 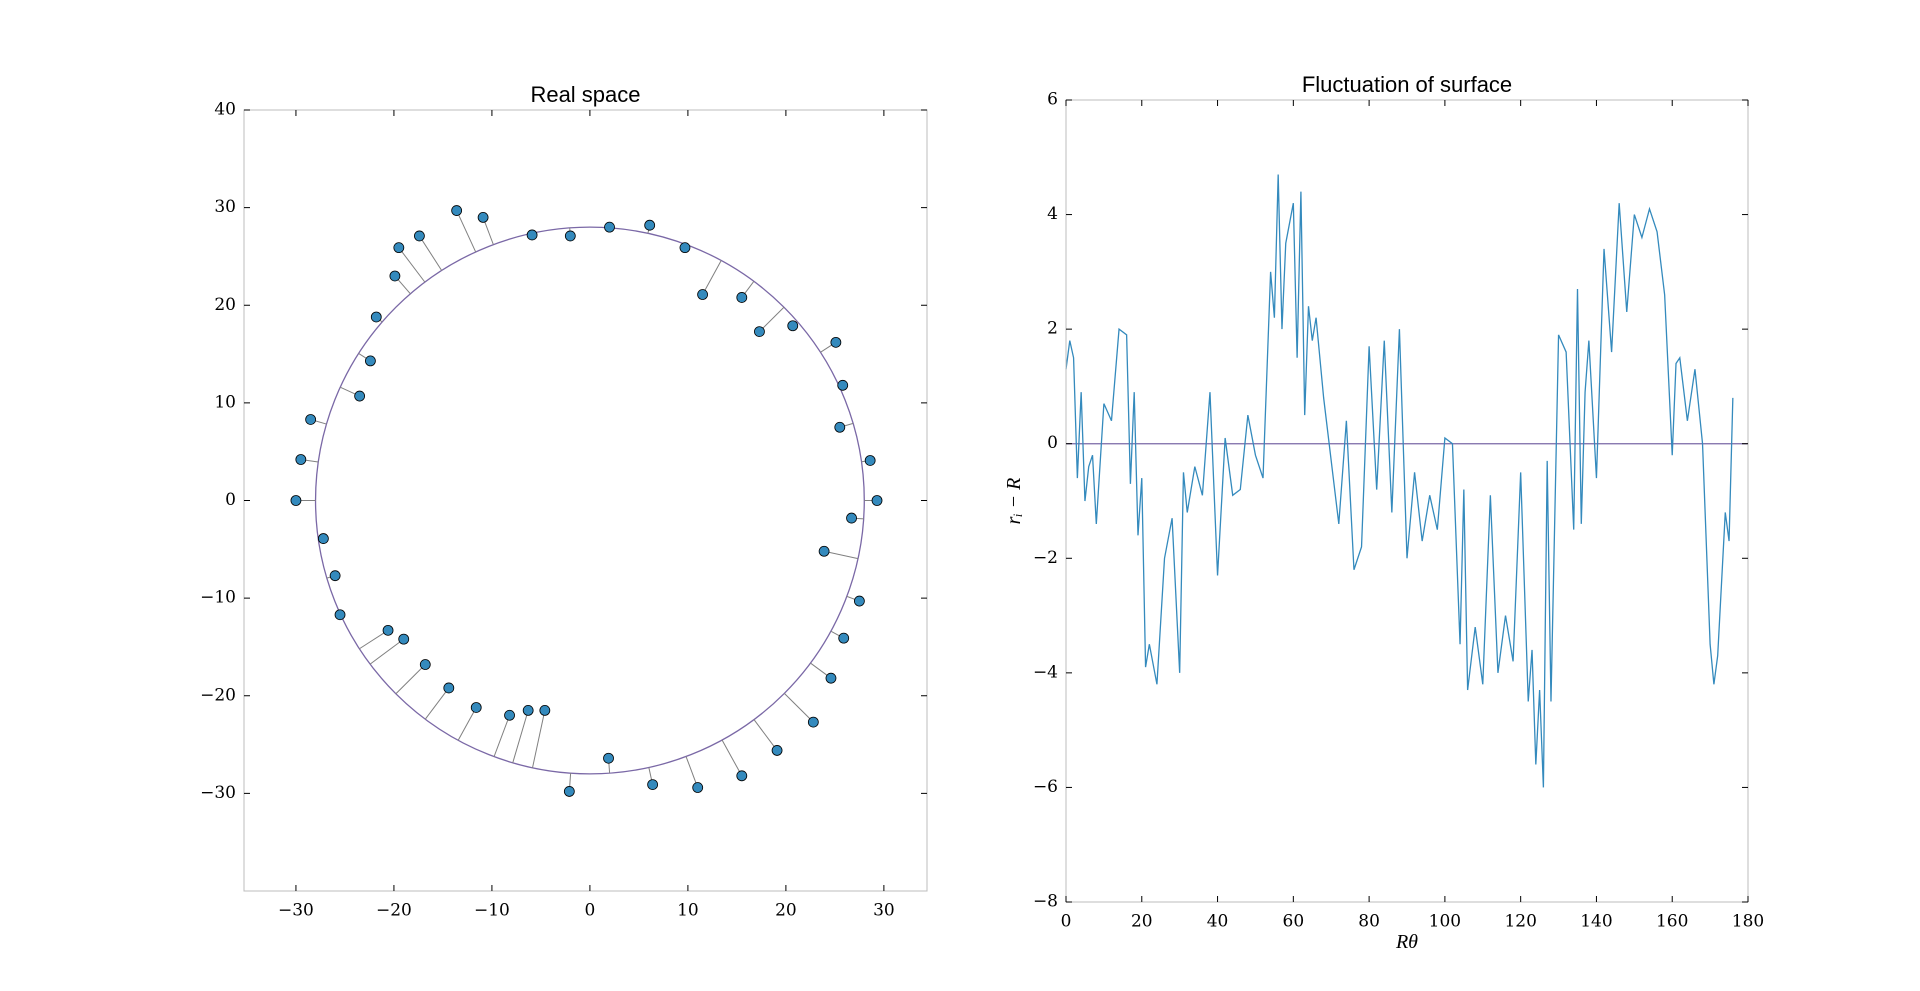 I want to click on y-tick-label: −4, so click(x=1045, y=672).